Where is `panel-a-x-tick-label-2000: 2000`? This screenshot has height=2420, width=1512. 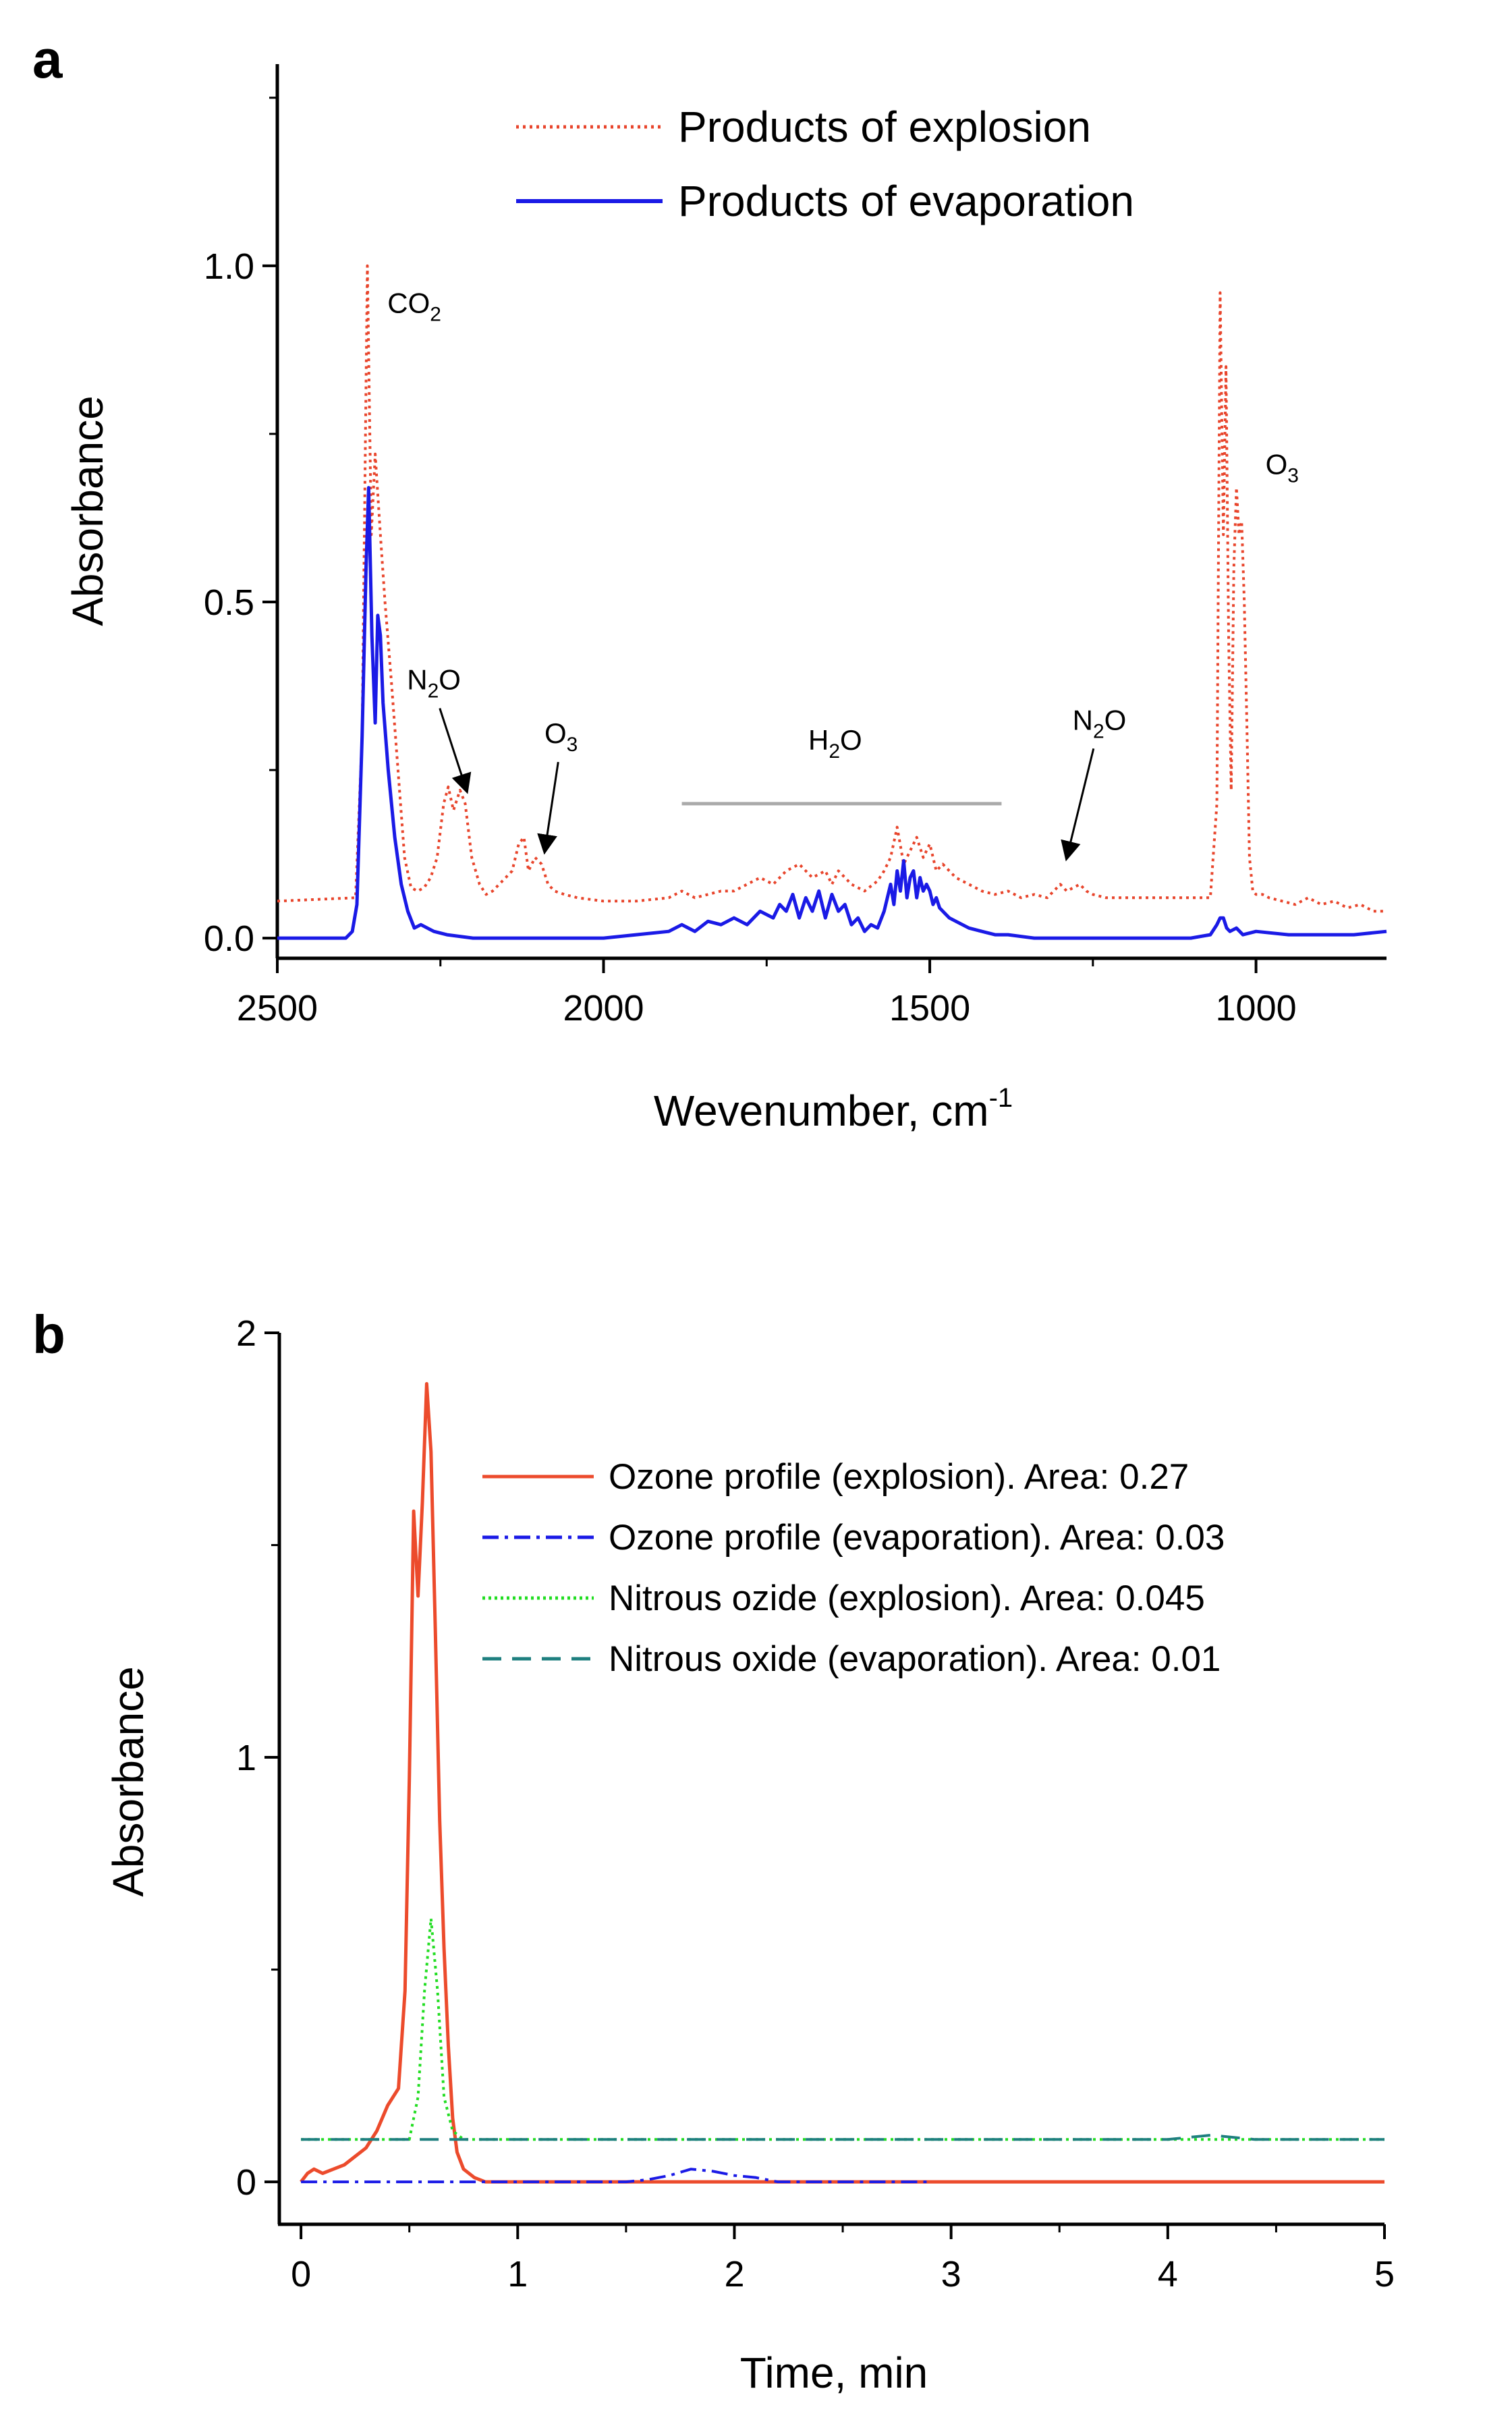 panel-a-x-tick-label-2000: 2000 is located at coordinates (603, 1008).